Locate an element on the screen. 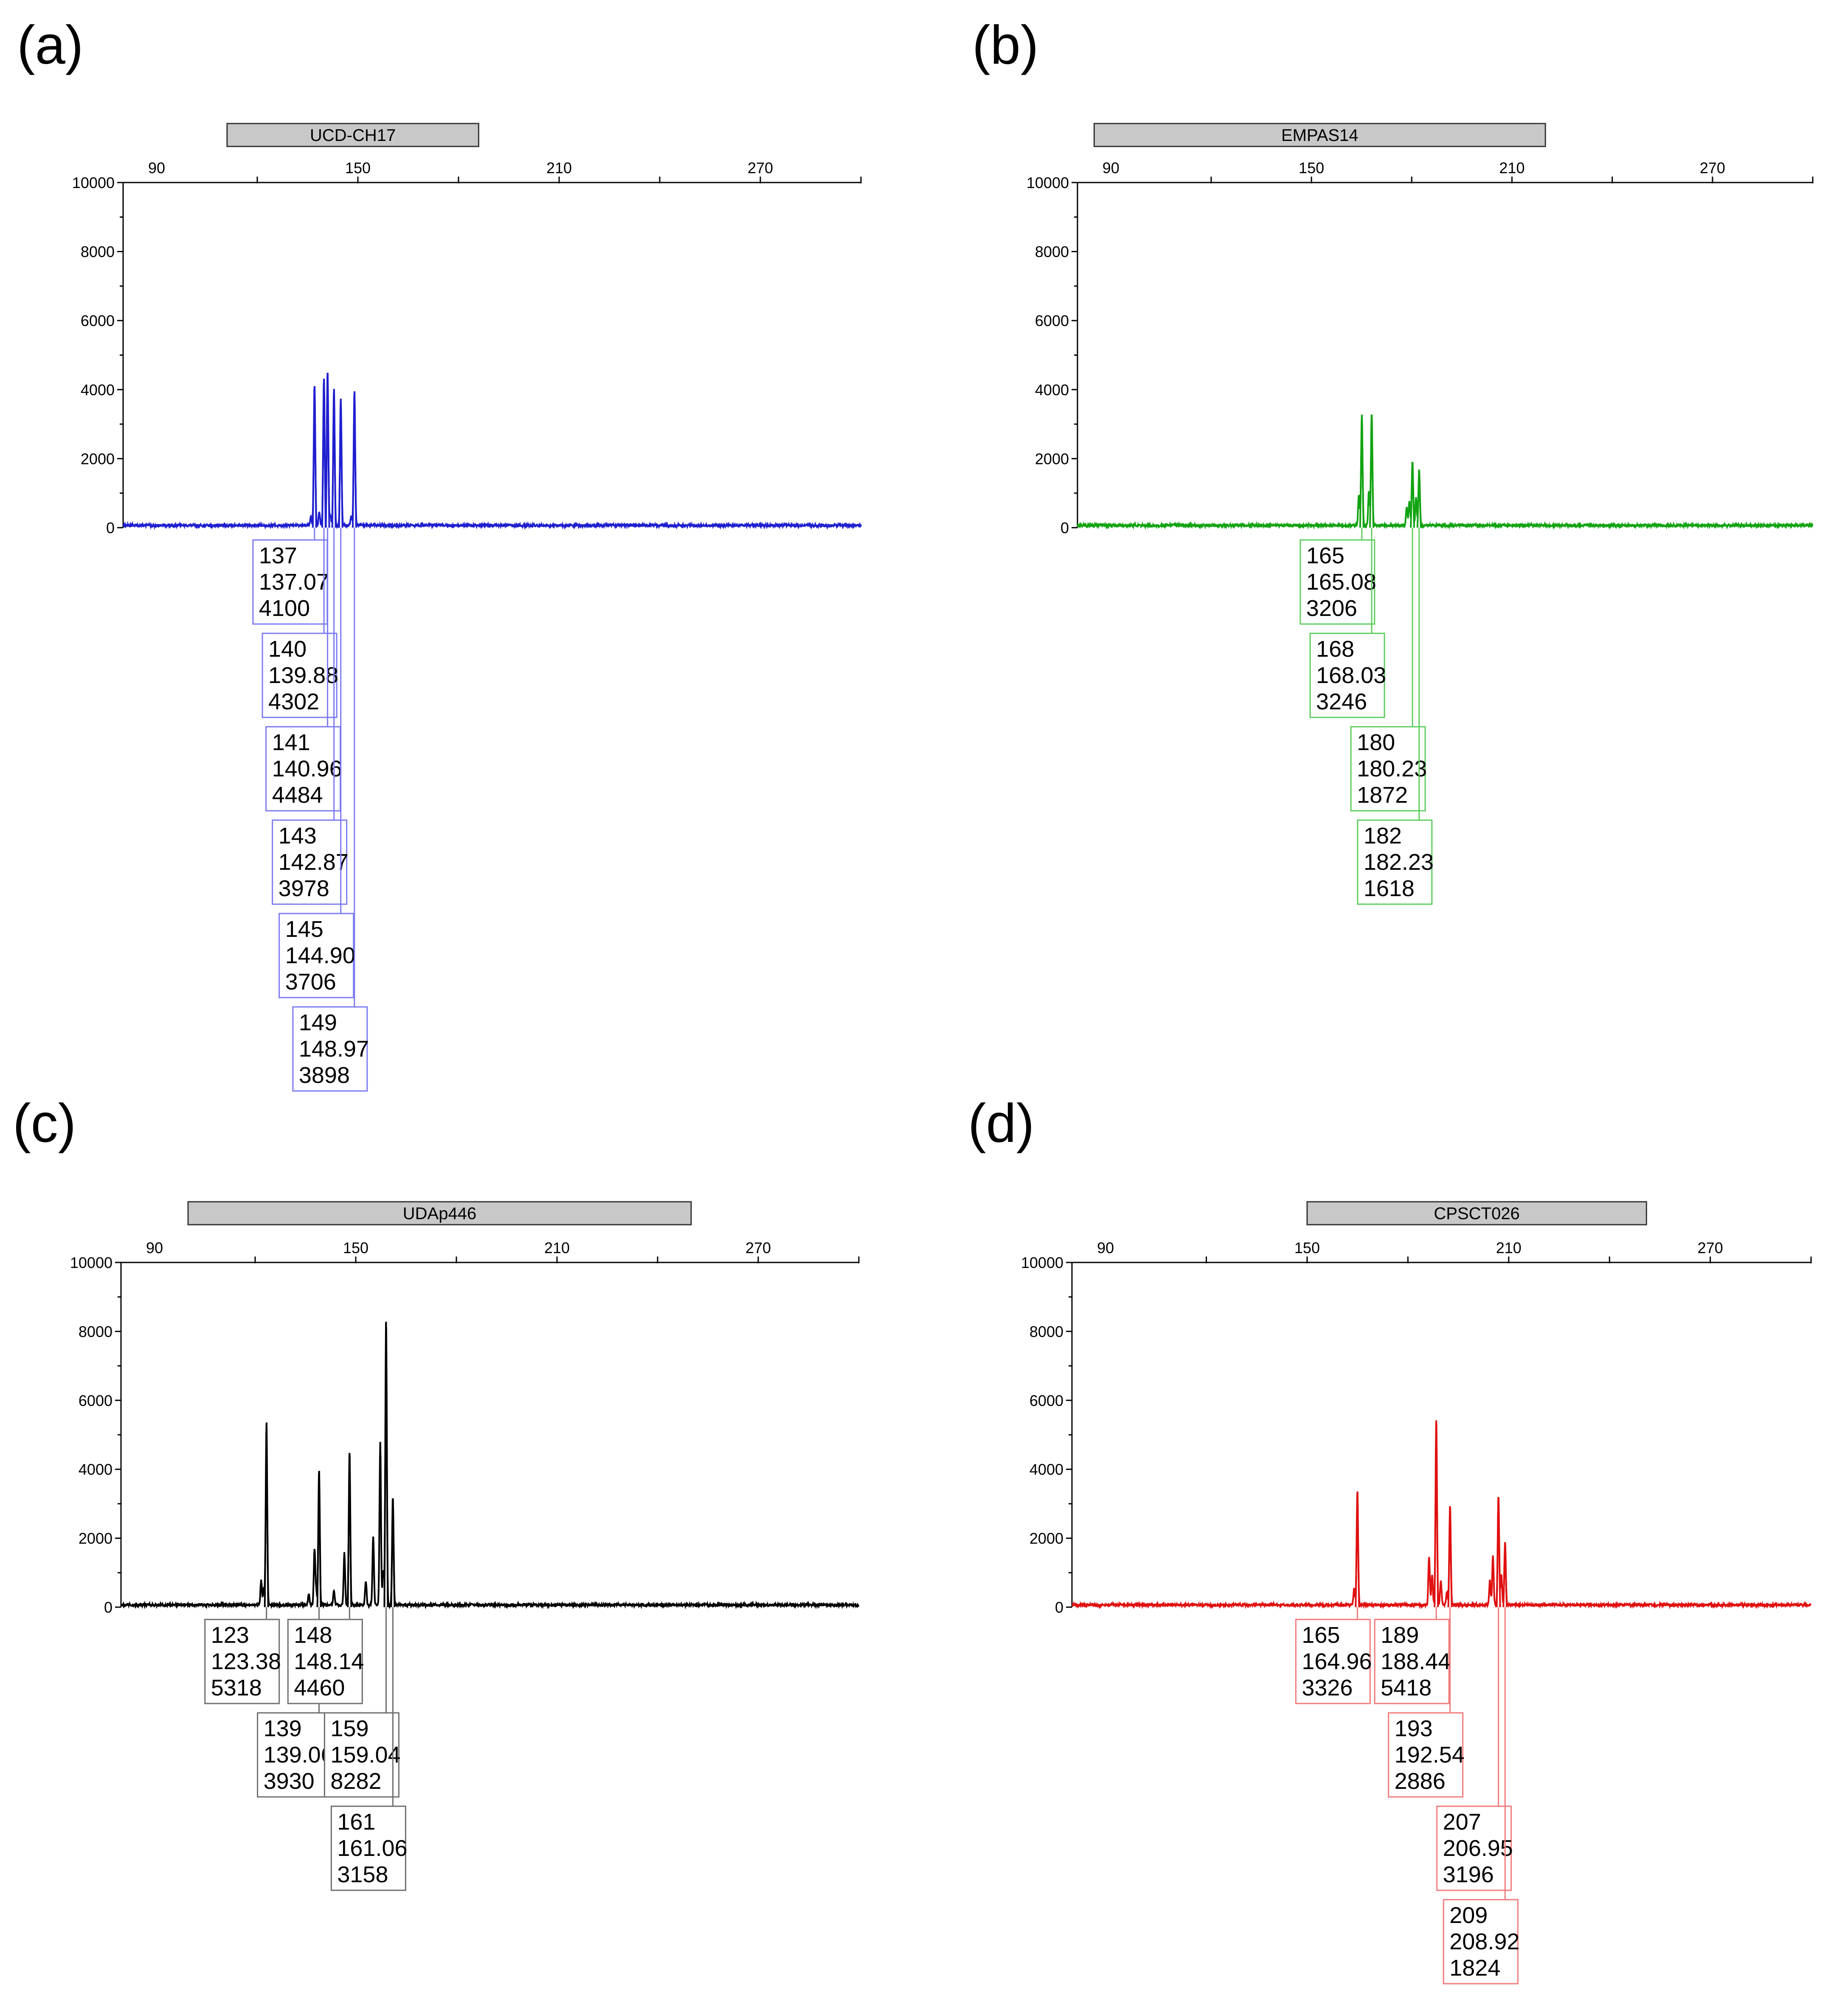 The image size is (1848, 1996). marker-name-label: UDAp446 is located at coordinates (439, 1213).